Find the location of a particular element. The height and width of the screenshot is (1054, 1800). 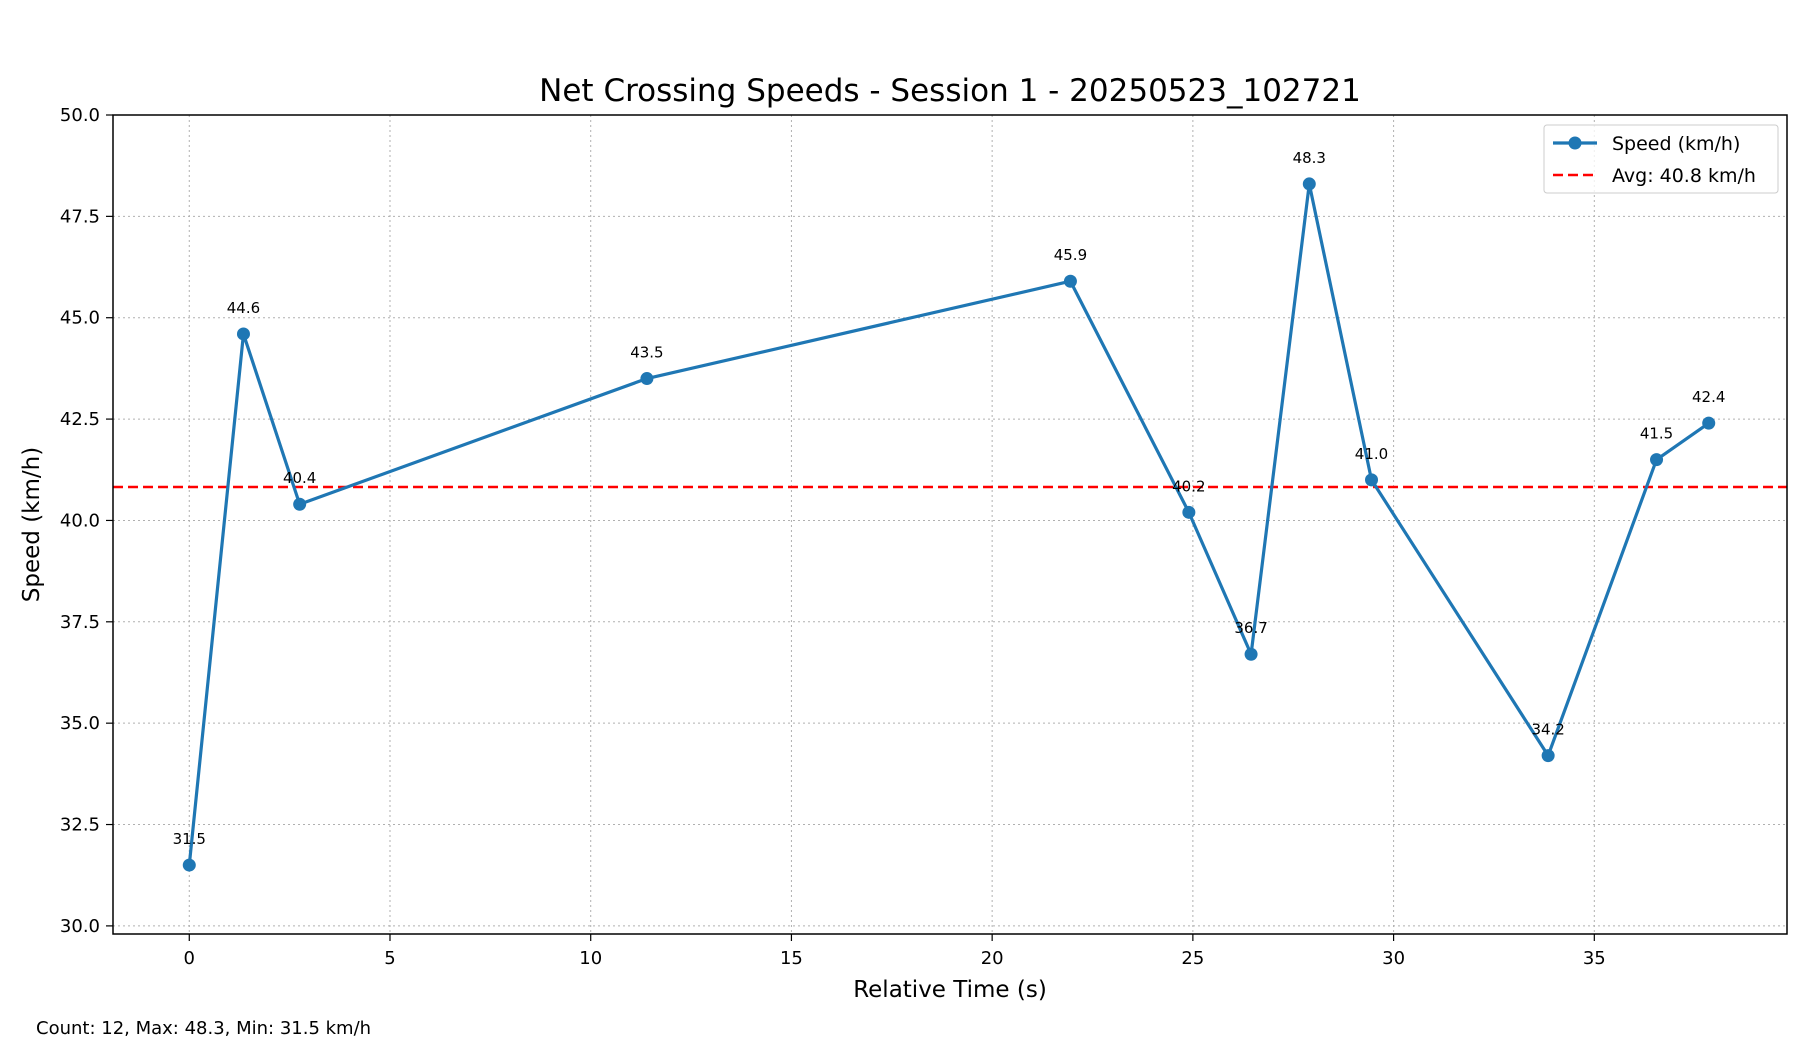

speed-data-label: 43.5 is located at coordinates (646, 353).